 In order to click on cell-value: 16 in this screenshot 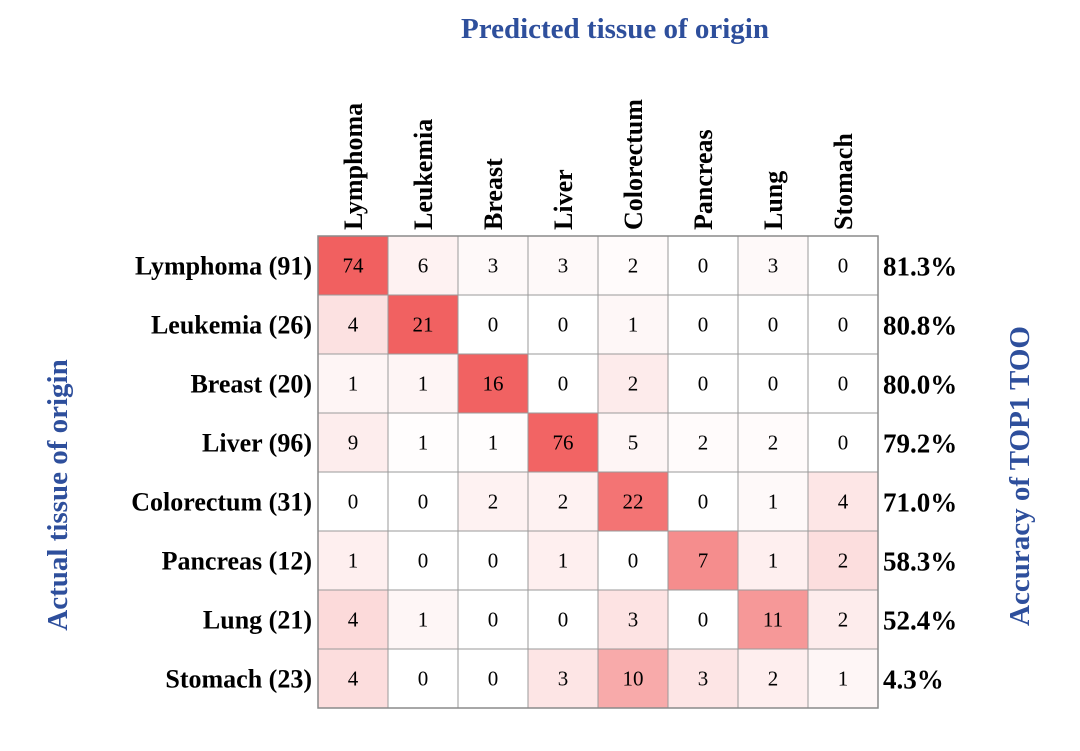, I will do `click(493, 384)`.